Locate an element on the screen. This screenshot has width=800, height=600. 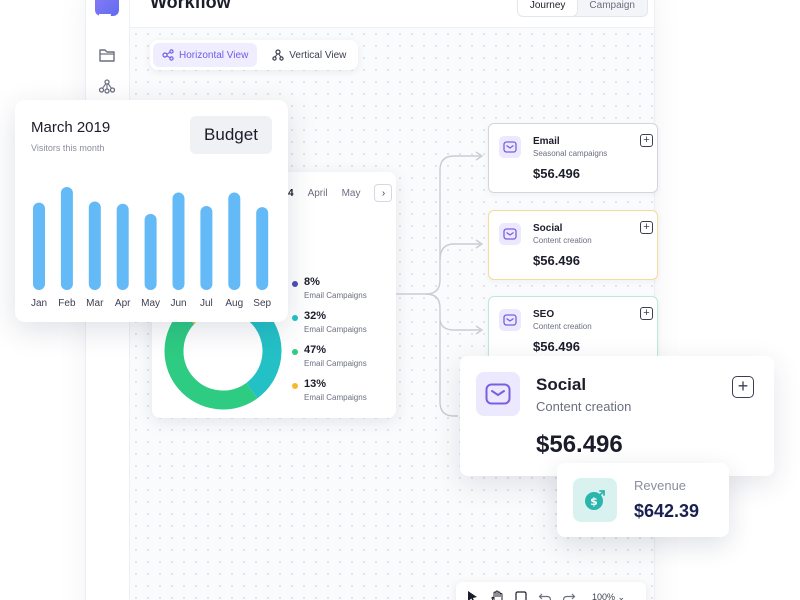
tab-horizontal-view: Horizontal View is located at coordinates (205, 55).